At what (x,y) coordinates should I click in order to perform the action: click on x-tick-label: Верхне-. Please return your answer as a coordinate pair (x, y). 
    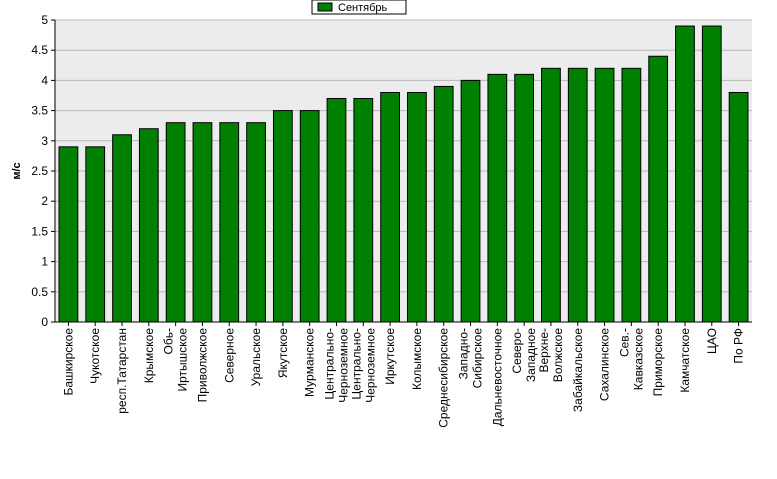
    Looking at the image, I should click on (544, 350).